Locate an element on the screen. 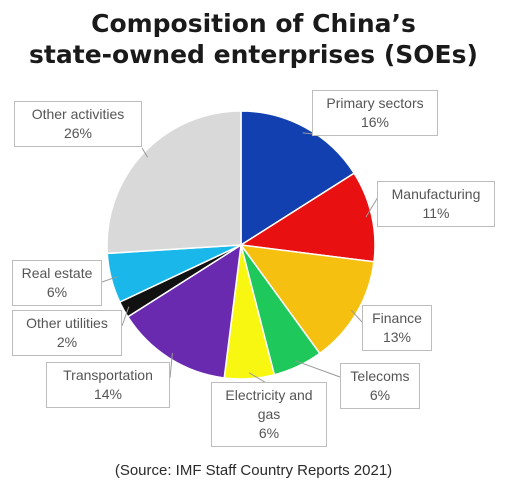 The height and width of the screenshot is (490, 507). pie-slice-finance is located at coordinates (307, 299).